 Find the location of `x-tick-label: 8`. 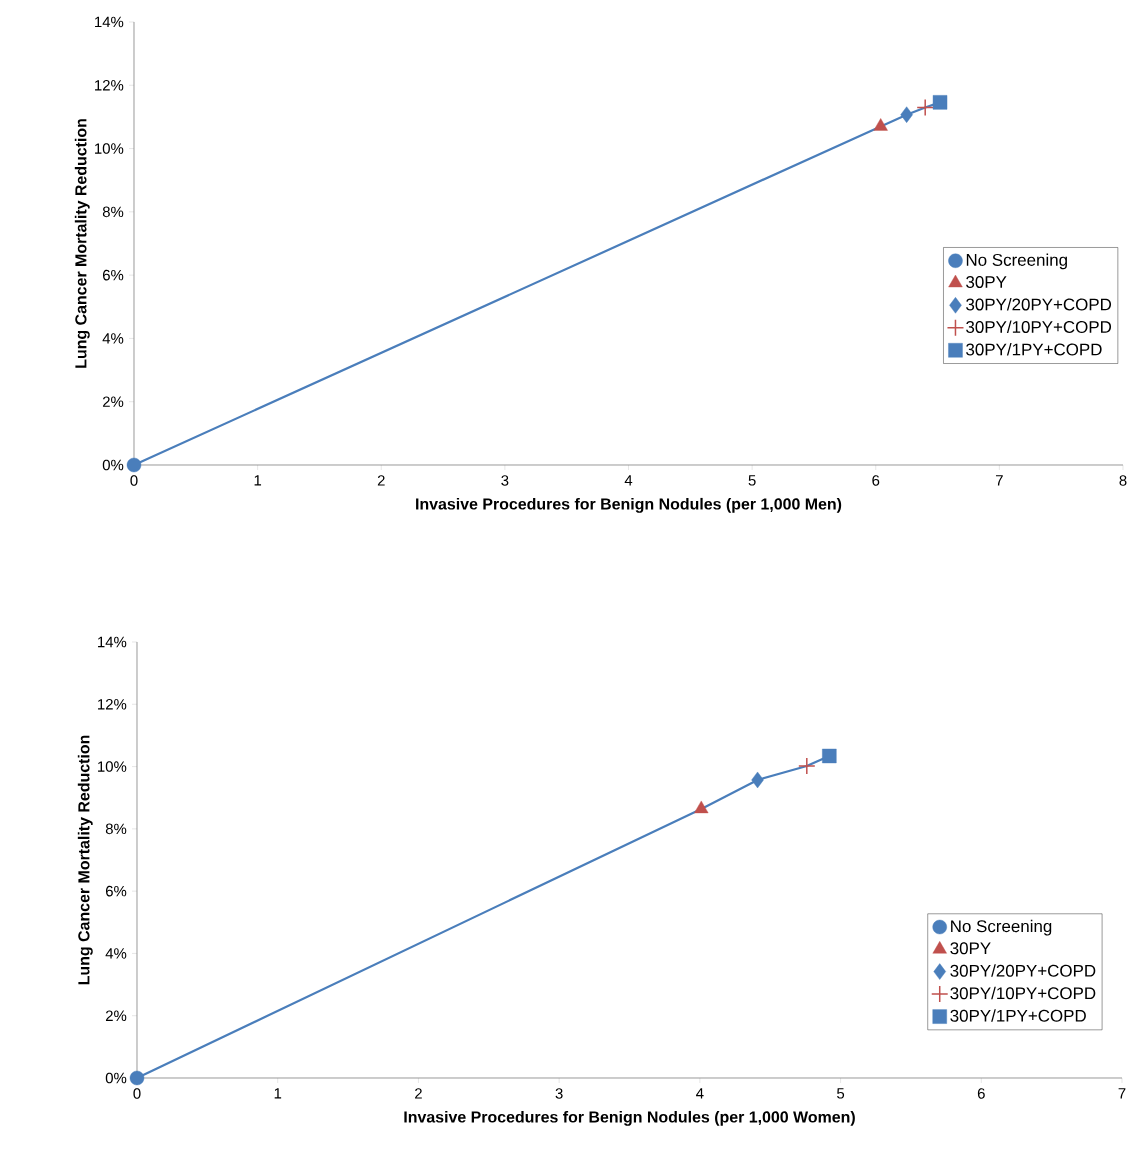

x-tick-label: 8 is located at coordinates (1123, 480).